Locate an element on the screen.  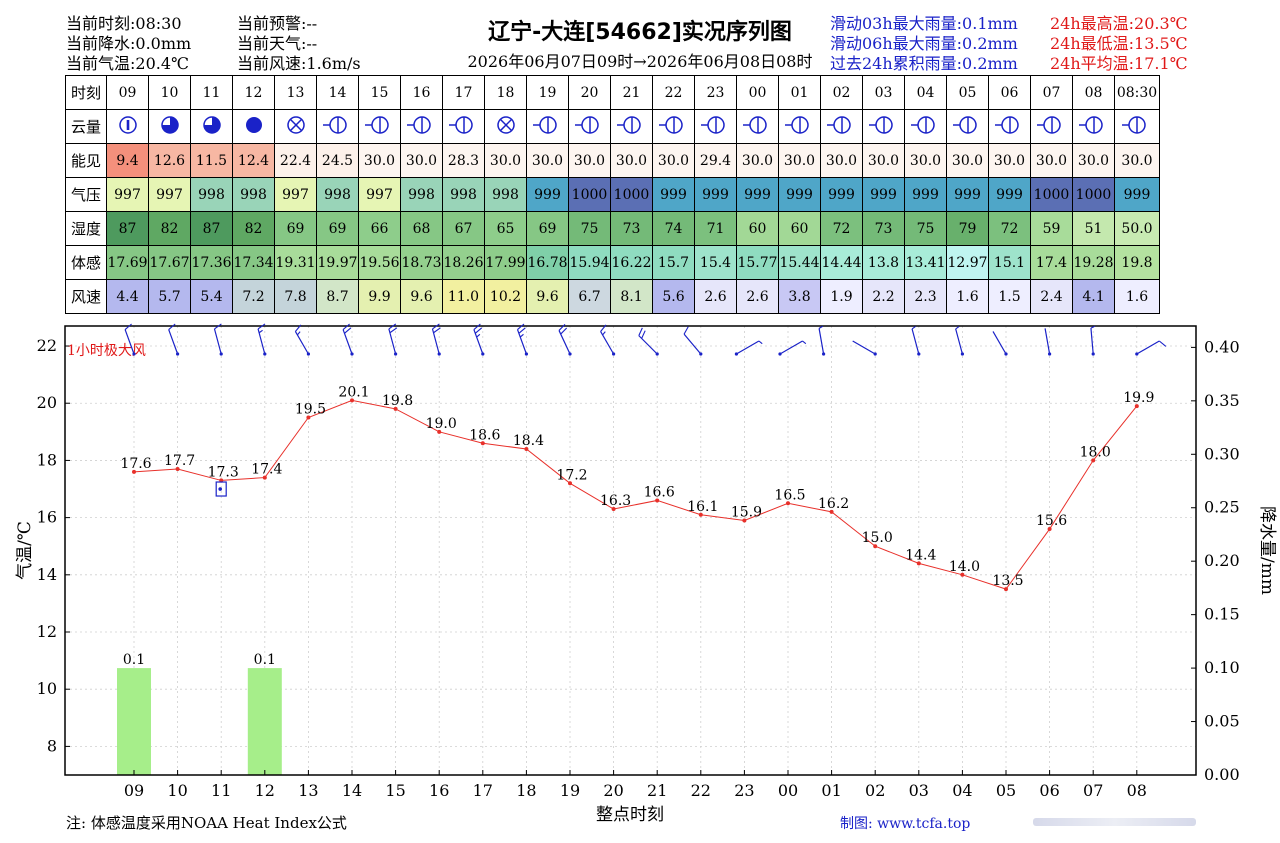
temperature-label: 17.7 is located at coordinates (179, 461).